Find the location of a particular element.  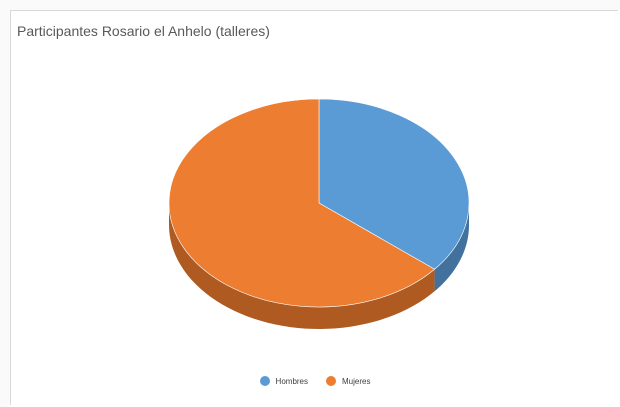

legend-item-mujeres: Mujeres is located at coordinates (348, 381).